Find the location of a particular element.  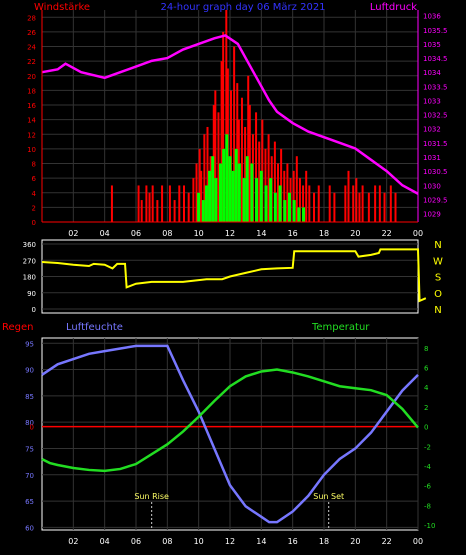

sun-annotation: Sun Rise is located at coordinates (151, 496).